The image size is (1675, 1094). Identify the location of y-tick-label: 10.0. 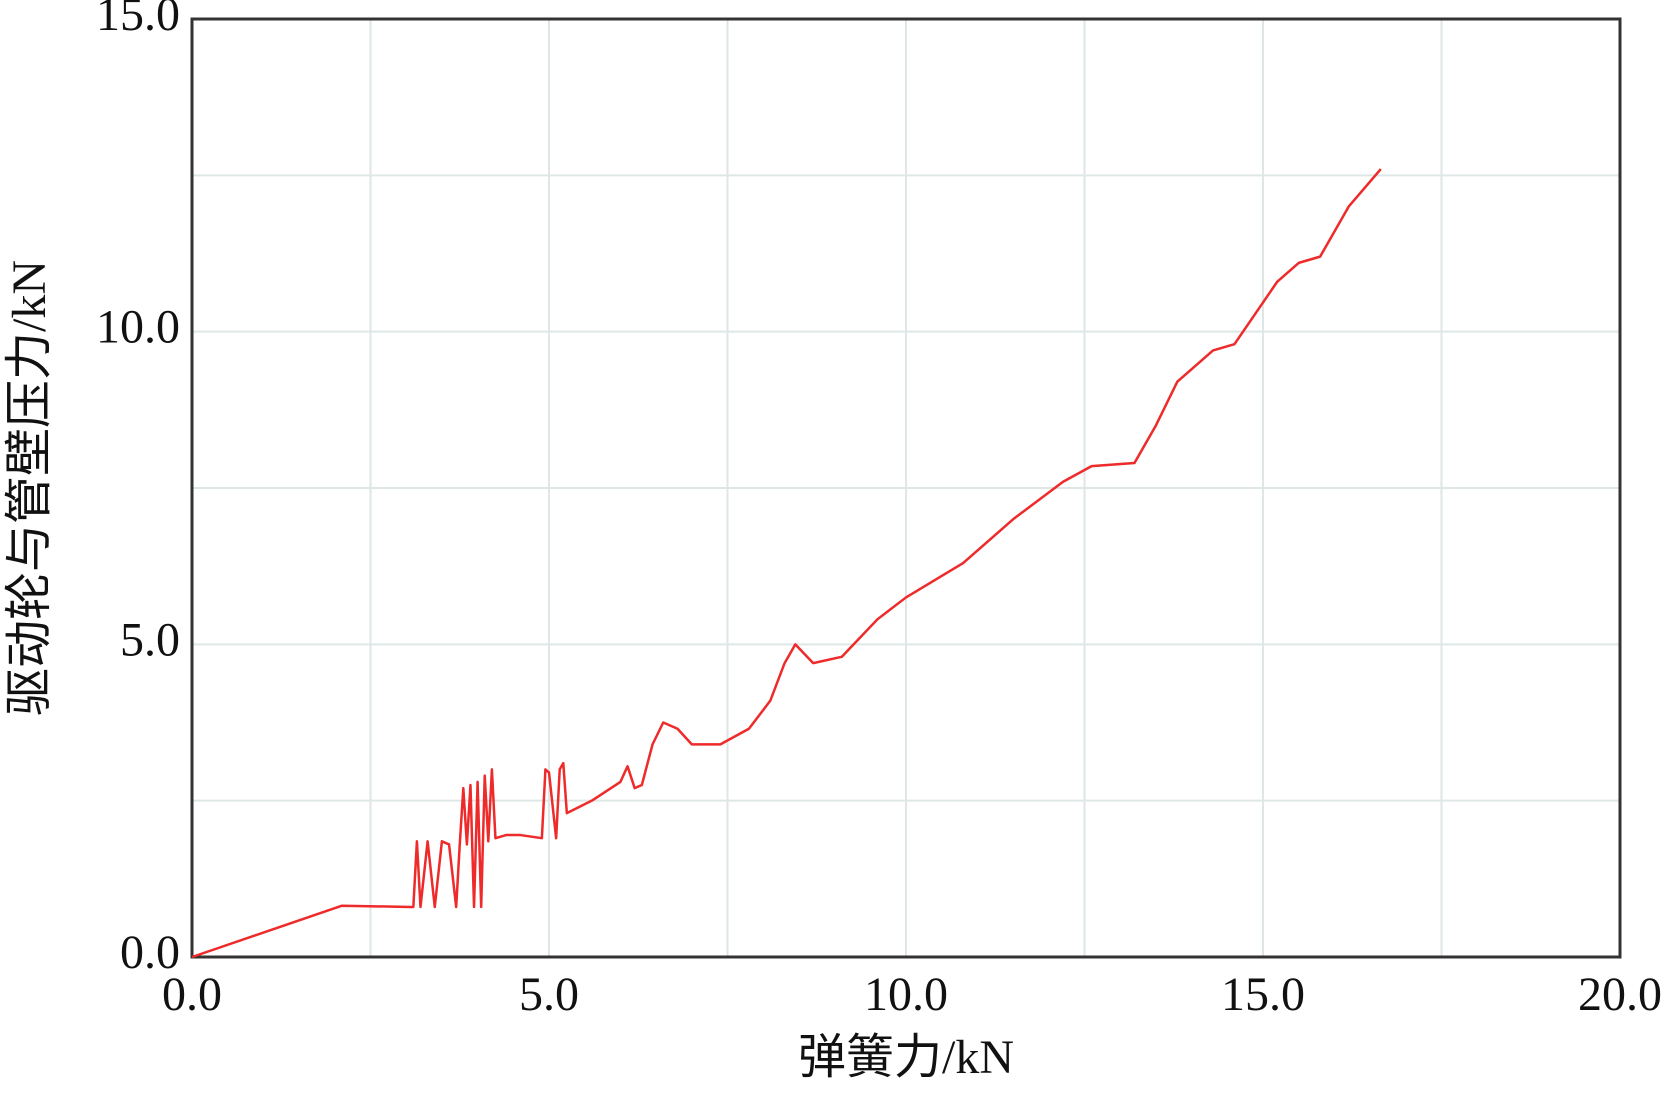
(138, 327).